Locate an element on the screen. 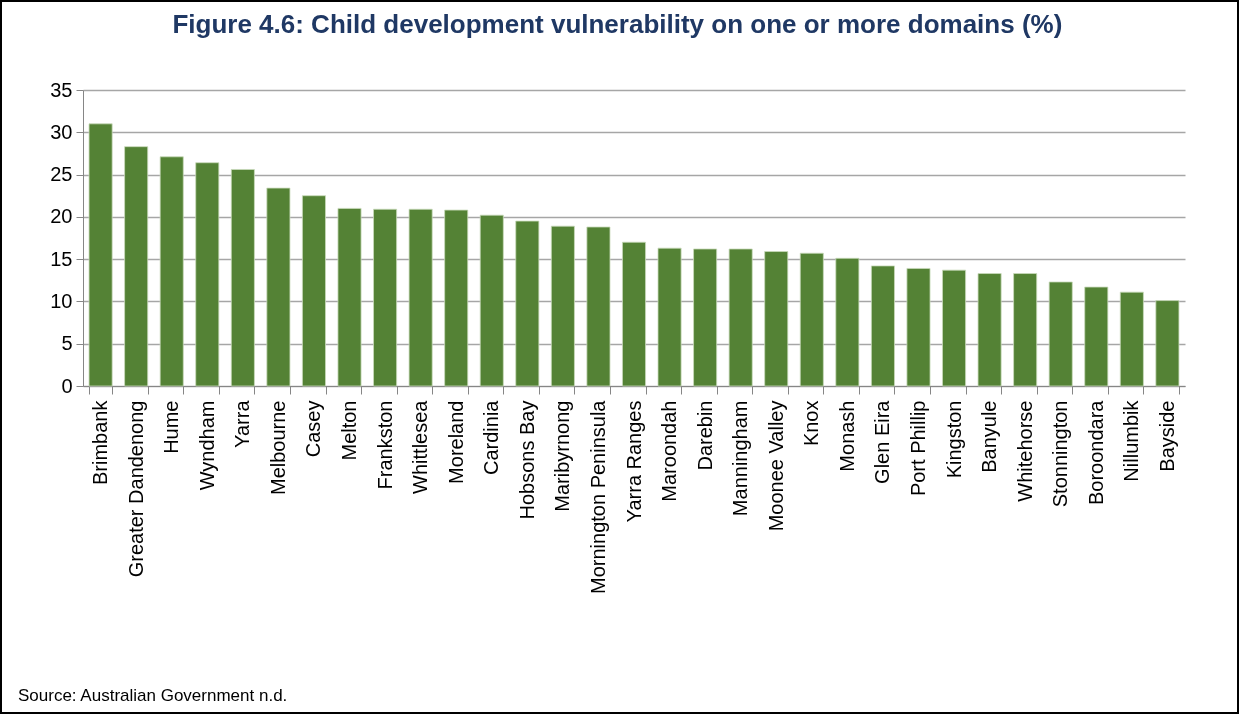 The width and height of the screenshot is (1239, 714). x-tick-label: Whitehorse is located at coordinates (1024, 451).